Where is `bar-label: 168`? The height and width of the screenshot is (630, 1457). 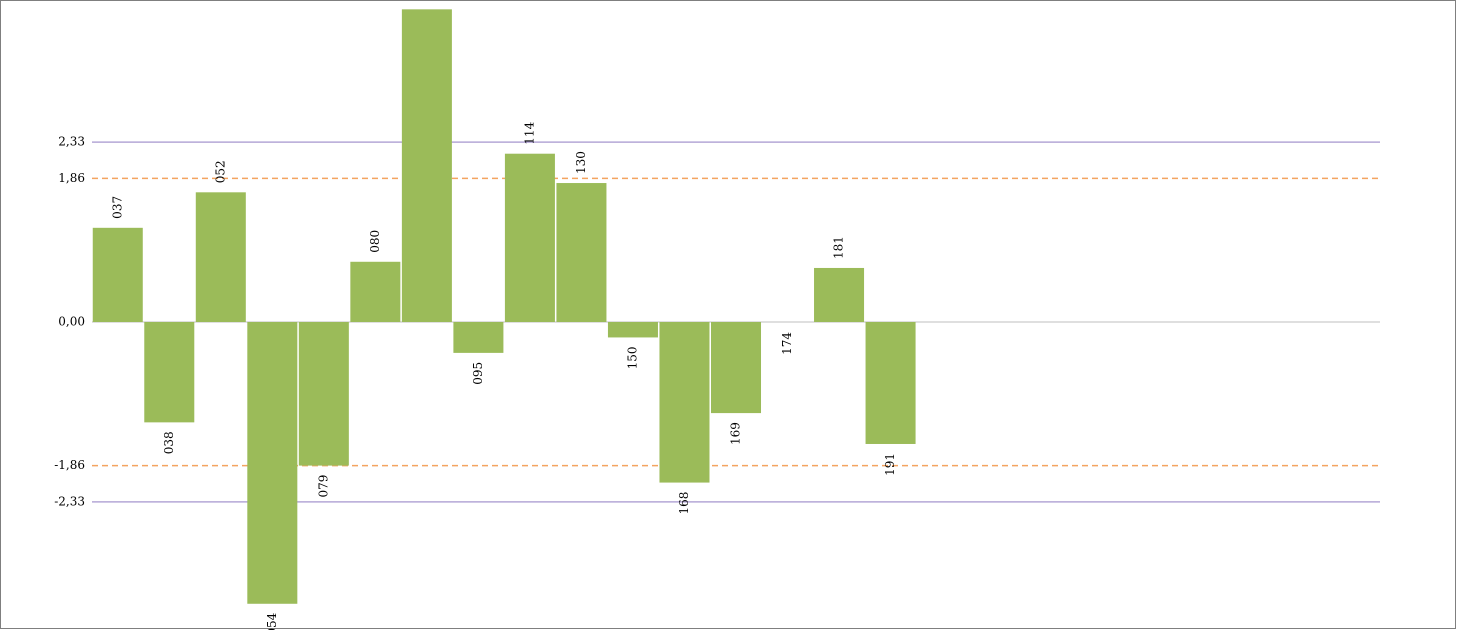 bar-label: 168 is located at coordinates (684, 503).